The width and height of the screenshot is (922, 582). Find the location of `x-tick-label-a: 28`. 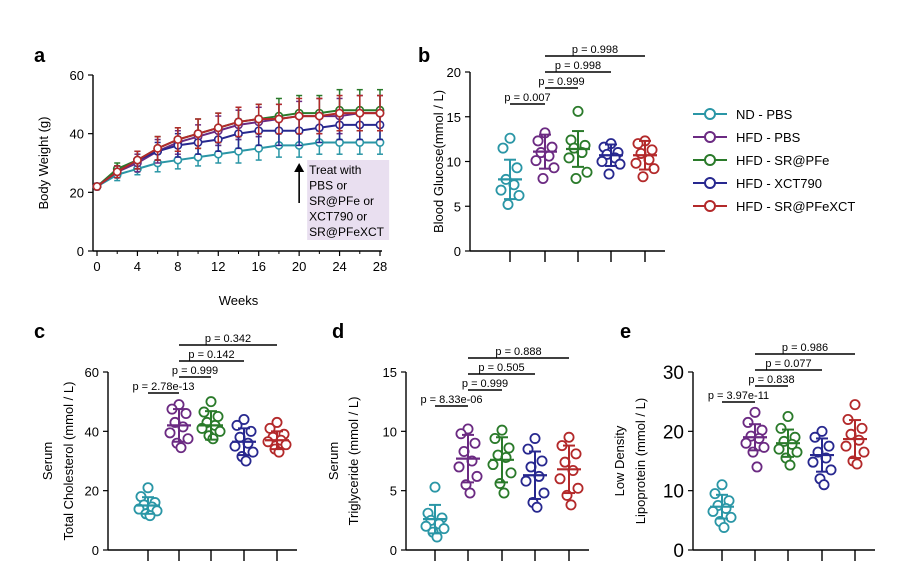

x-tick-label-a: 28 is located at coordinates (380, 266).